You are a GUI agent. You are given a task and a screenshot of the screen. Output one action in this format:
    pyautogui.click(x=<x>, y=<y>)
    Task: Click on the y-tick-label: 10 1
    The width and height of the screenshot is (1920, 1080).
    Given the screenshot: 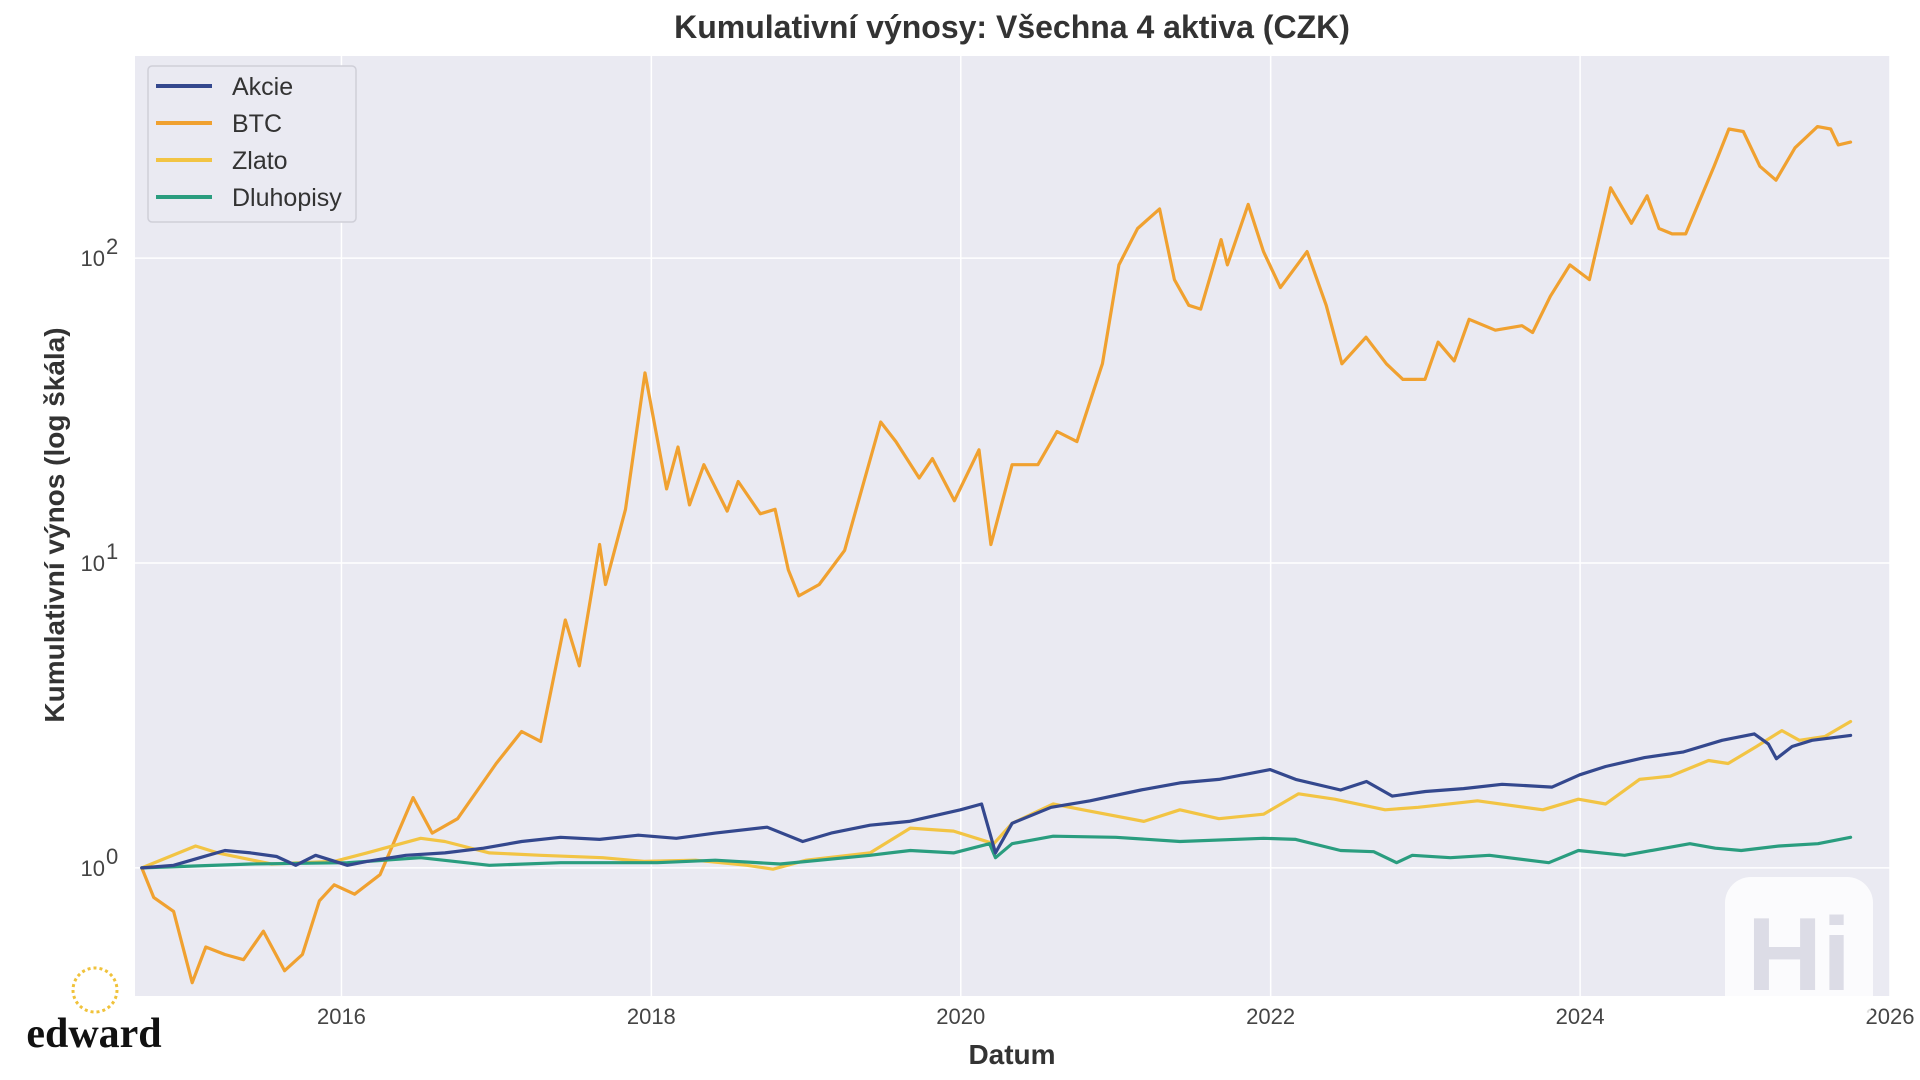 What is the action you would take?
    pyautogui.click(x=100, y=557)
    